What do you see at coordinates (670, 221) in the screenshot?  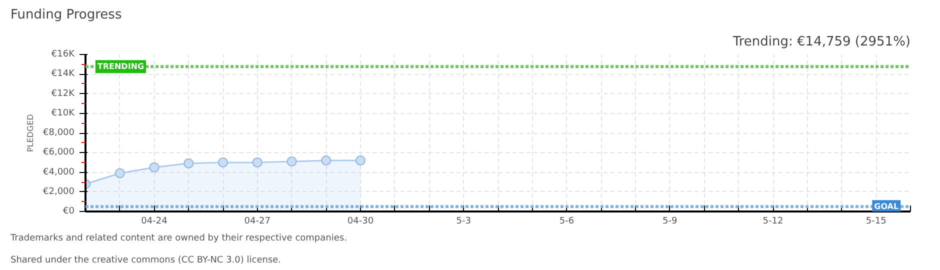 I see `x-tick-label: 5-9` at bounding box center [670, 221].